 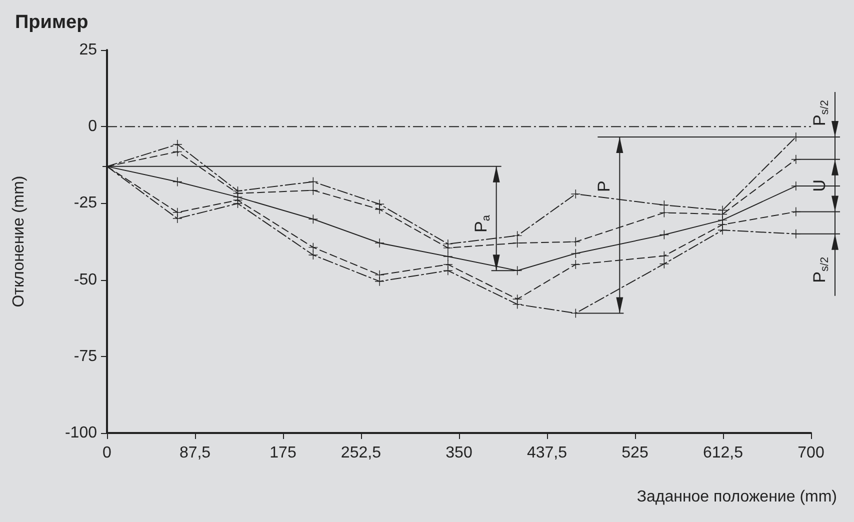 I want to click on y-tick-label: 0, so click(x=93, y=127).